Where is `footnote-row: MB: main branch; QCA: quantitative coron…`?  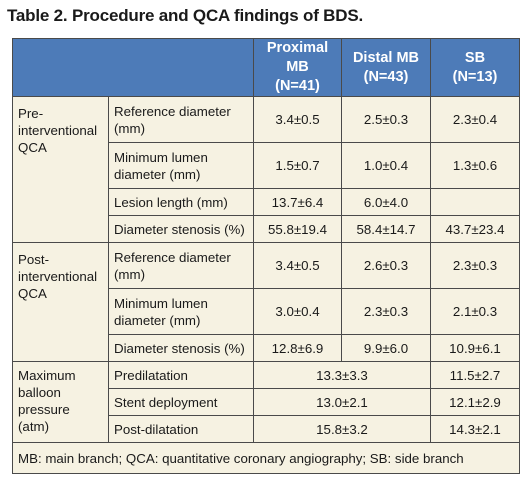
footnote-row: MB: main branch; QCA: quantitative coron… is located at coordinates (266, 458).